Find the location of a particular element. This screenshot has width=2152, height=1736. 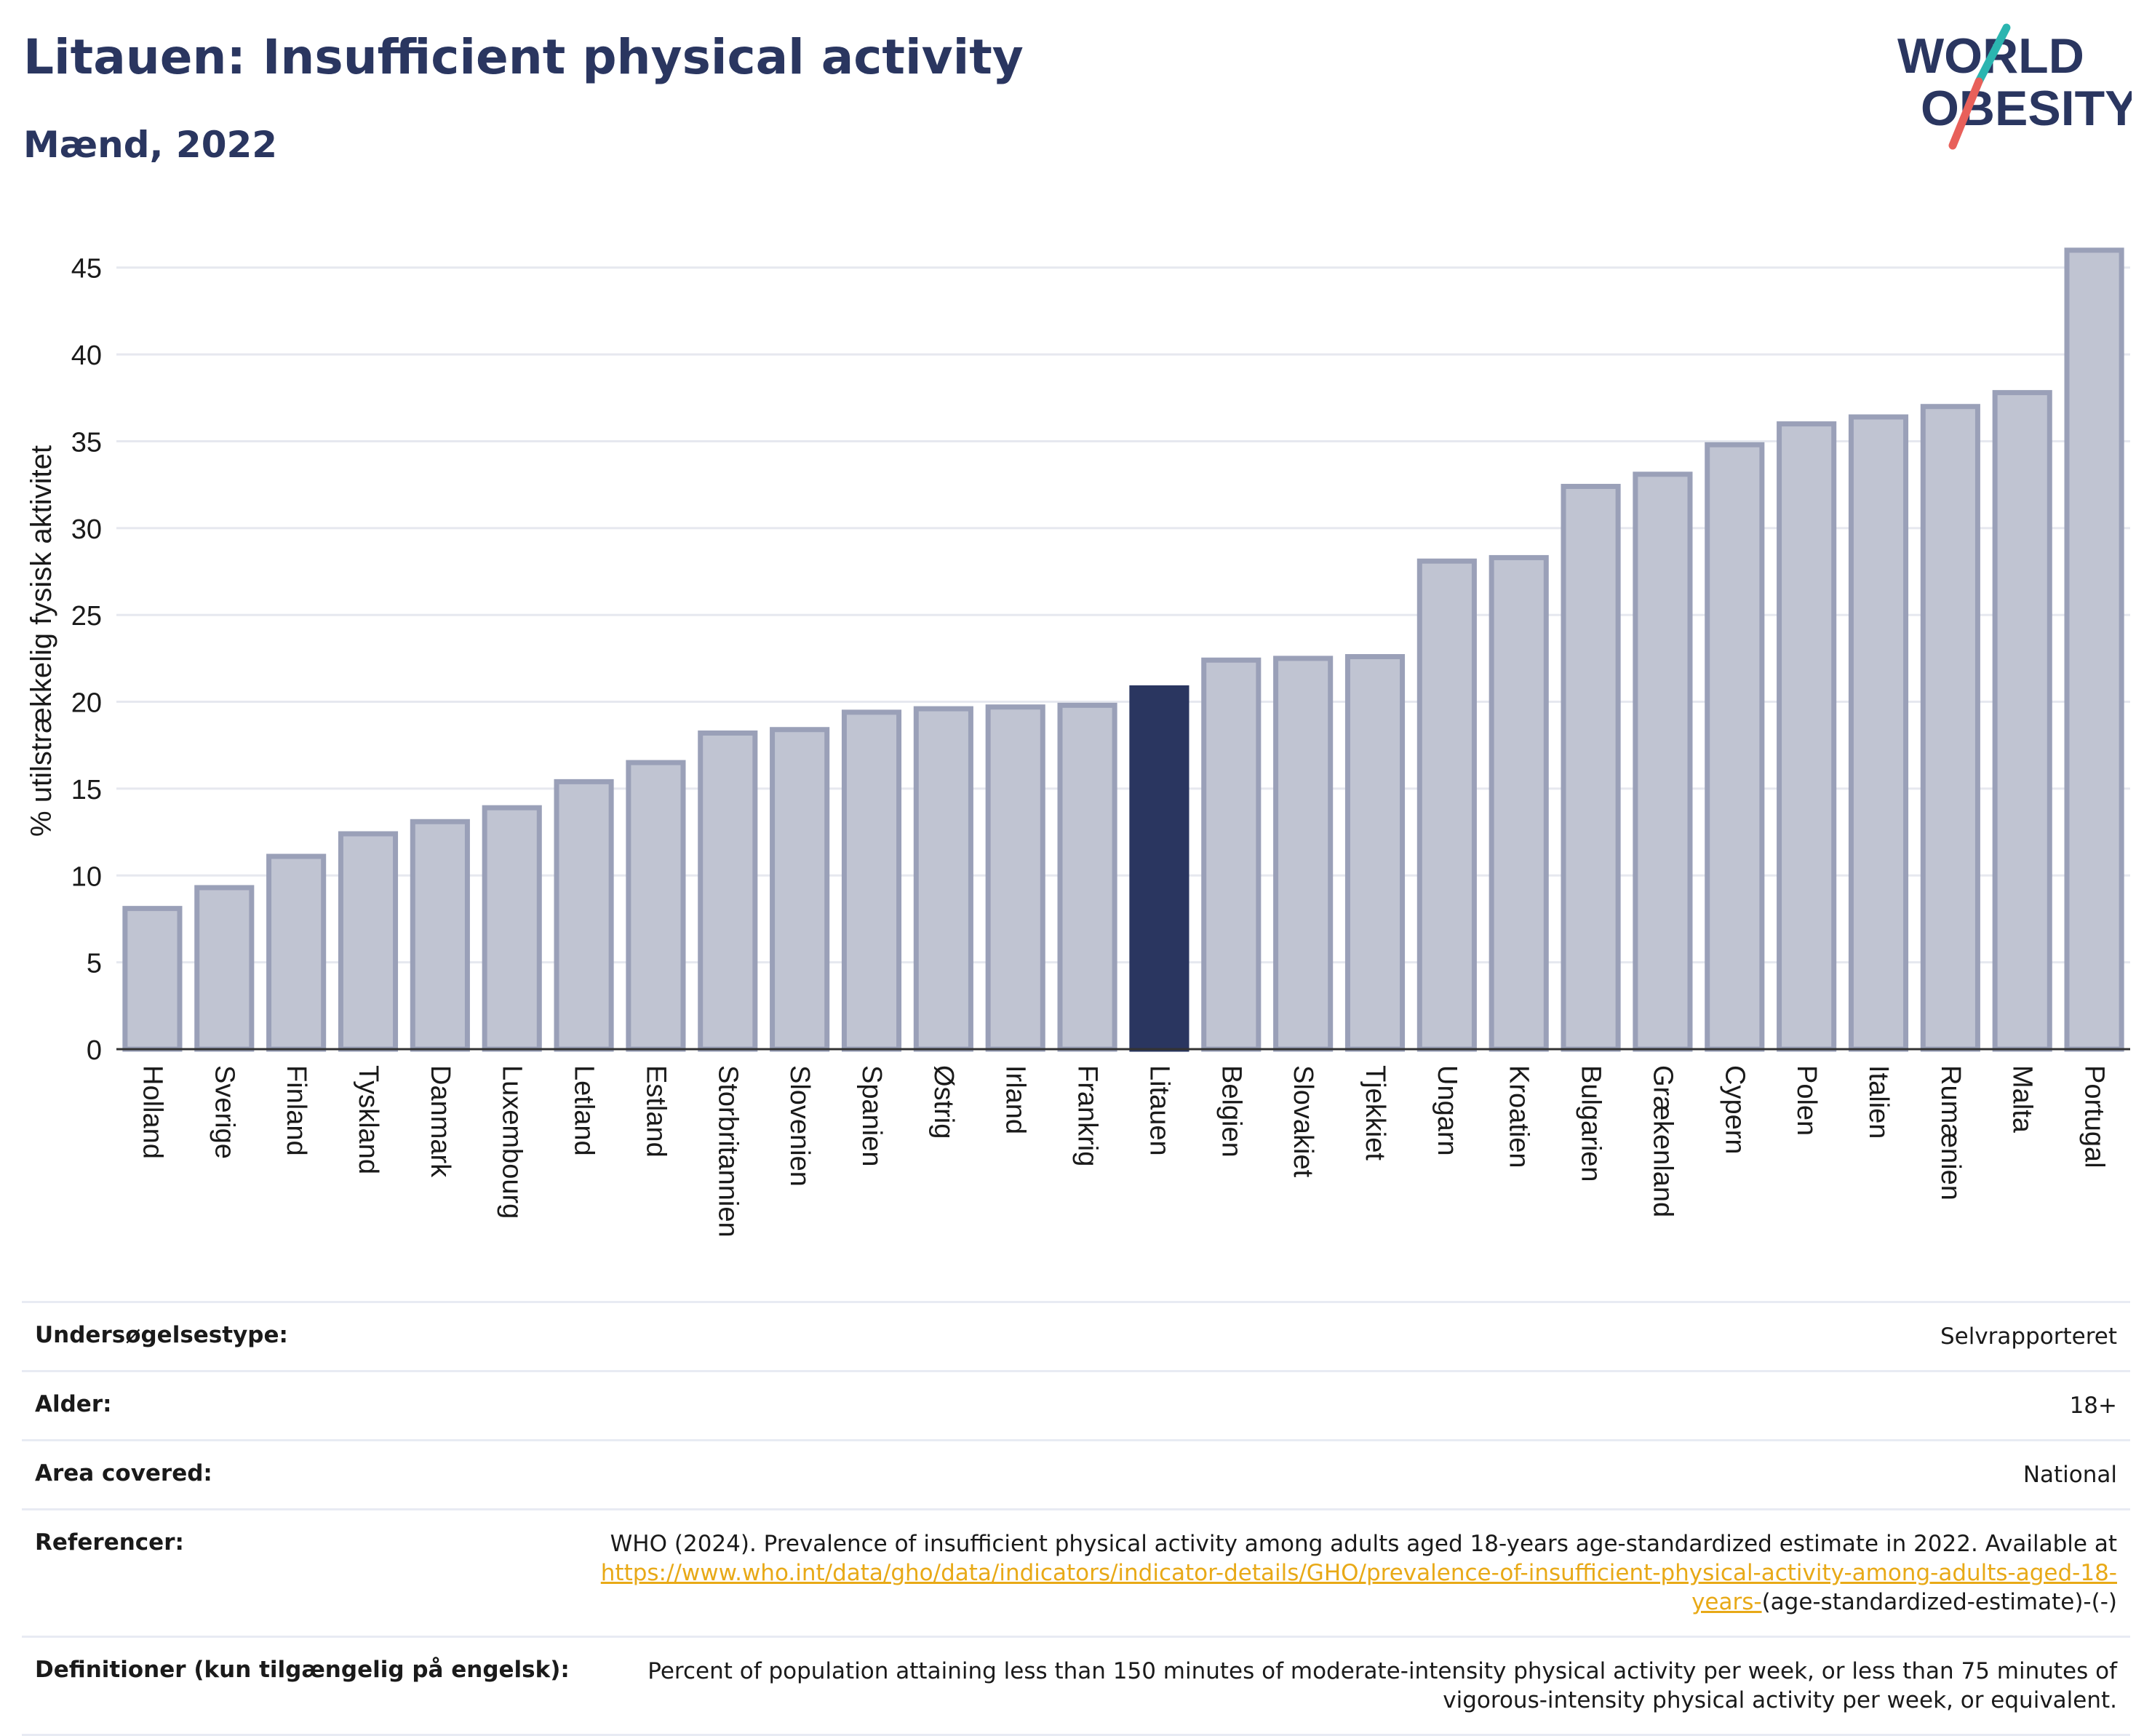

x-tick-label: Ungarn is located at coordinates (1447, 1110).